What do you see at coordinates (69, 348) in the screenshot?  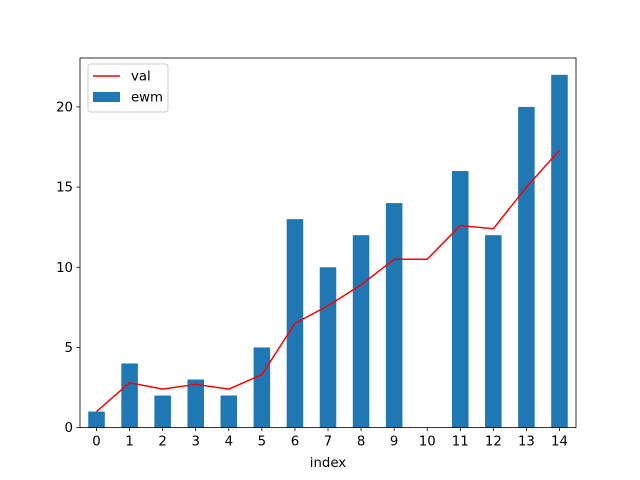 I see `y-tick-label: 5` at bounding box center [69, 348].